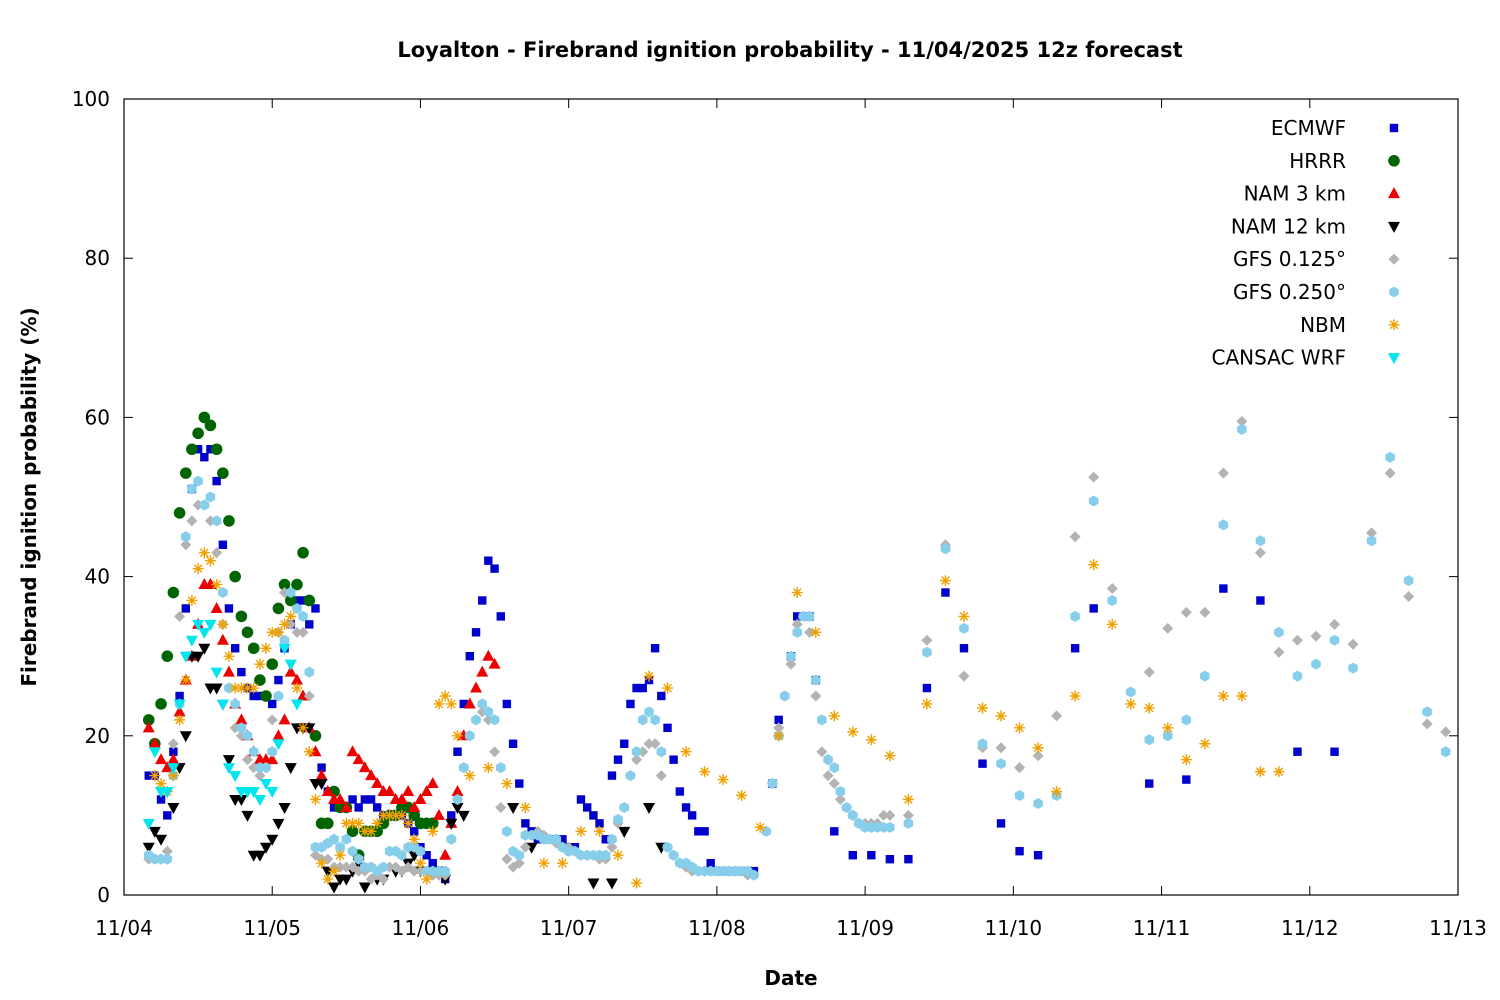  I want to click on legend-item: NBM, so click(1350, 325).